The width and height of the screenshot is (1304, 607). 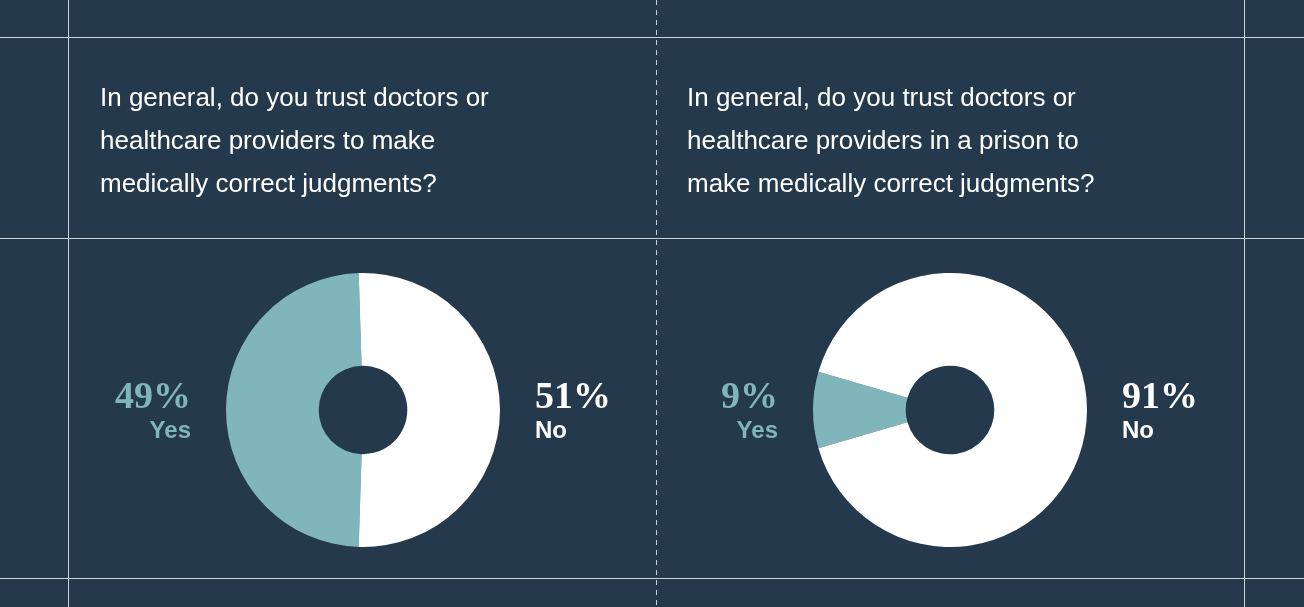 What do you see at coordinates (749, 395) in the screenshot?
I see `data-label: 9%` at bounding box center [749, 395].